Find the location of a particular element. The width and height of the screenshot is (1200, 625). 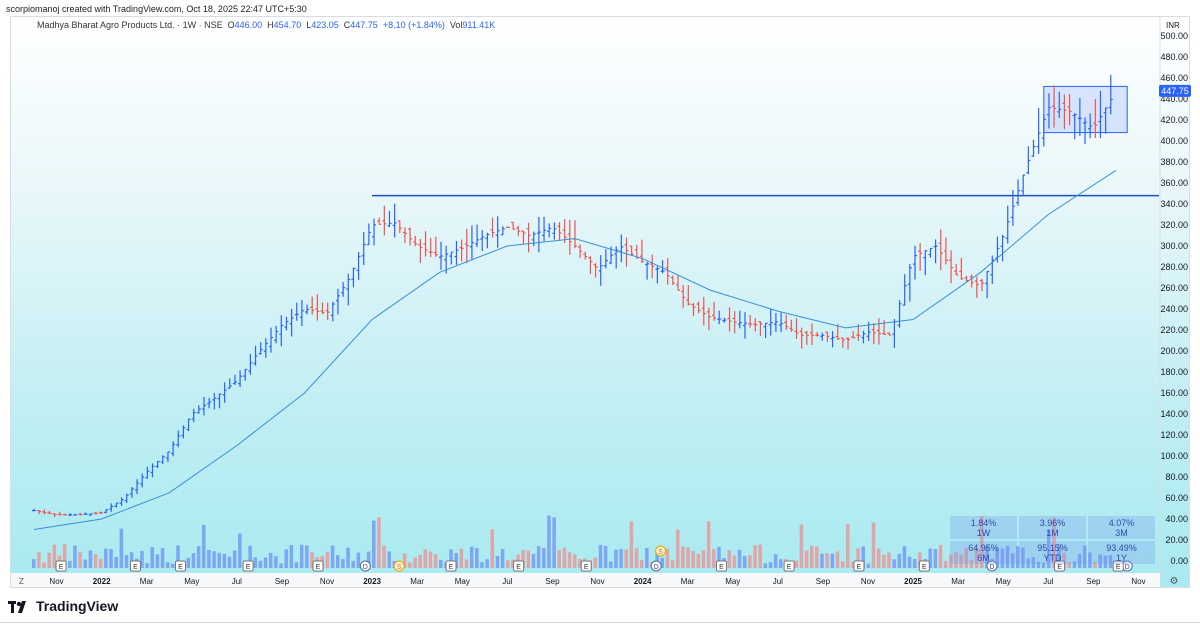

volume-value: 911.41K is located at coordinates (479, 25).